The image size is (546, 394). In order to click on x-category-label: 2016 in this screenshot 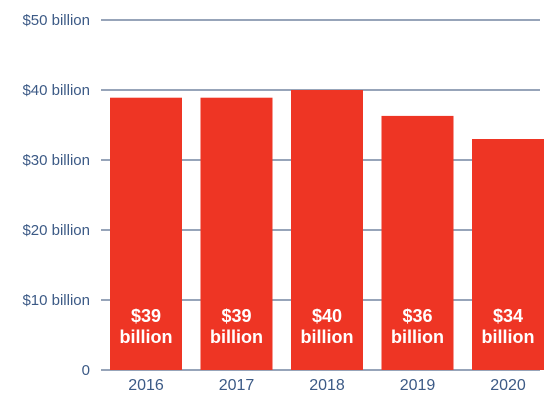, I will do `click(146, 385)`.